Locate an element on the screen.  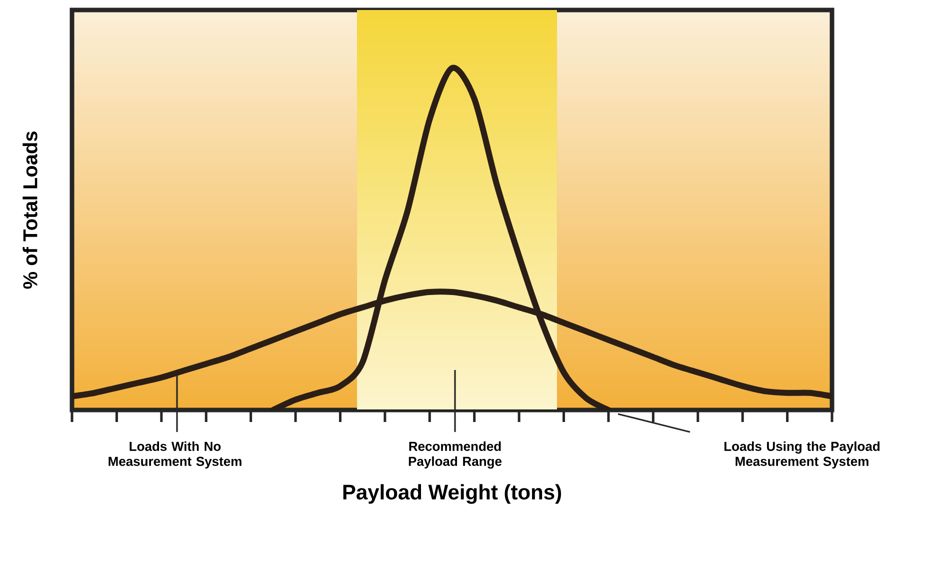
text: Loads With No Measurement System is located at coordinates (175, 455).